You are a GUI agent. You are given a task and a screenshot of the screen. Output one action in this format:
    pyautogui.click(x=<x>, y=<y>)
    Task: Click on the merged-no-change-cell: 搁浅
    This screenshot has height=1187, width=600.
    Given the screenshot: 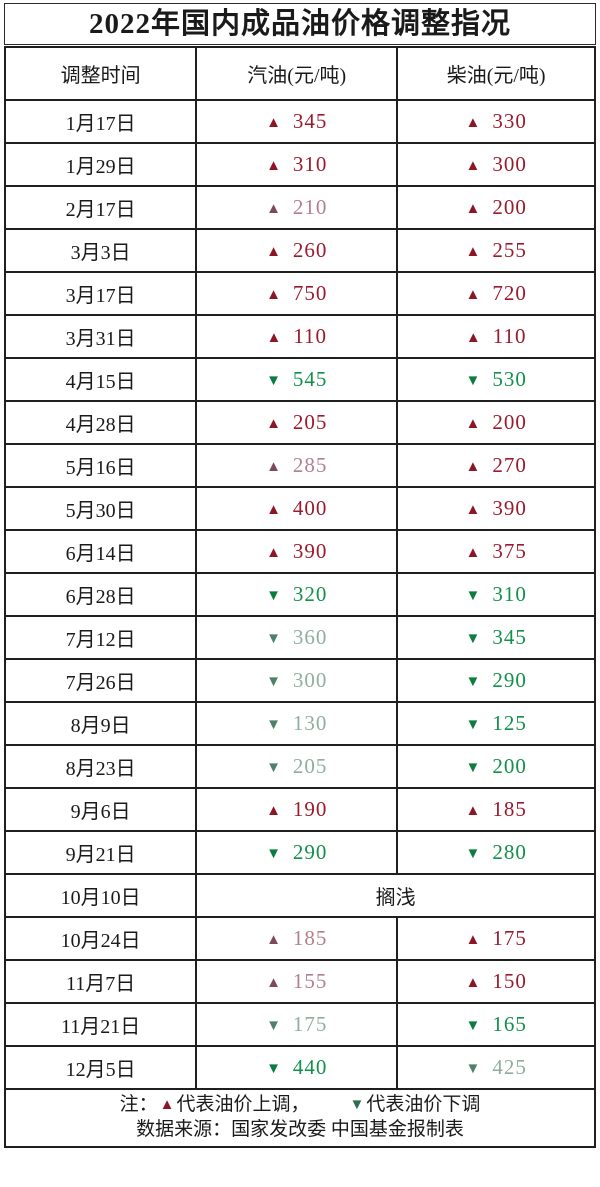 What is the action you would take?
    pyautogui.click(x=395, y=895)
    